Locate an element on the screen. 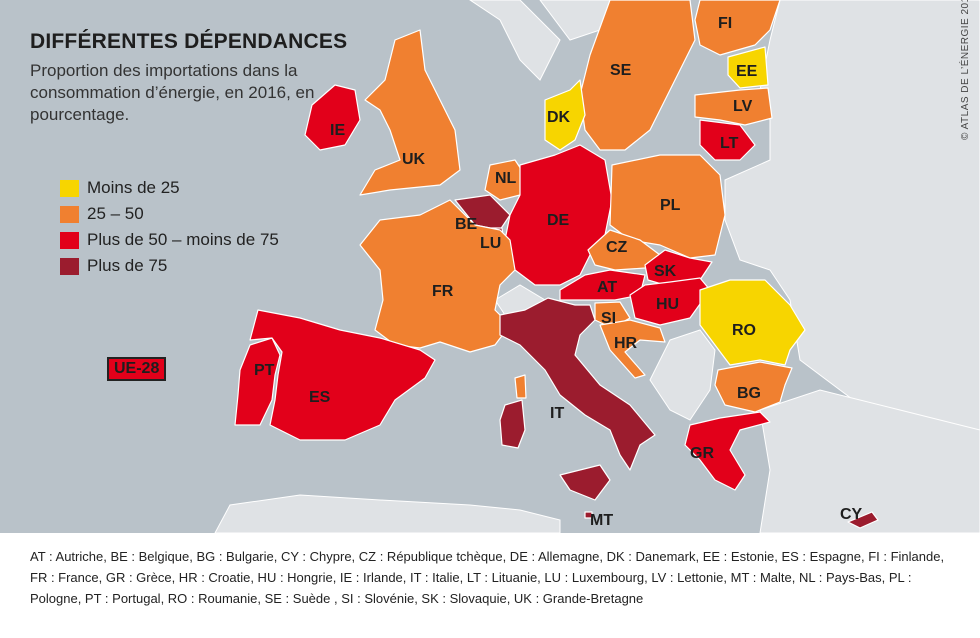 This screenshot has width=980, height=638. legend-item: Plus de 75 is located at coordinates (169, 266).